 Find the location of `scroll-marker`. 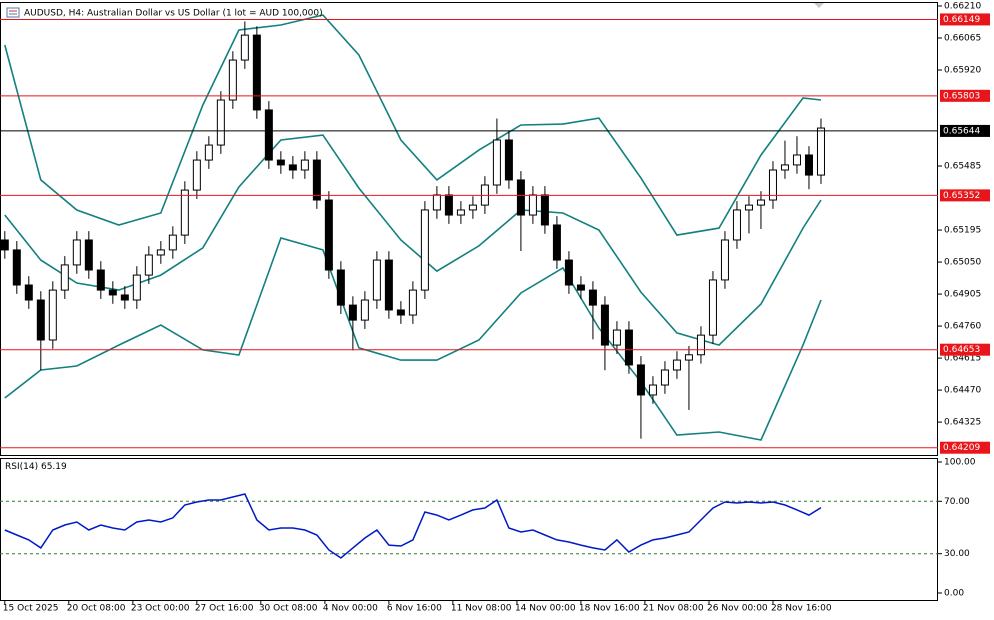

scroll-marker is located at coordinates (819, 5).